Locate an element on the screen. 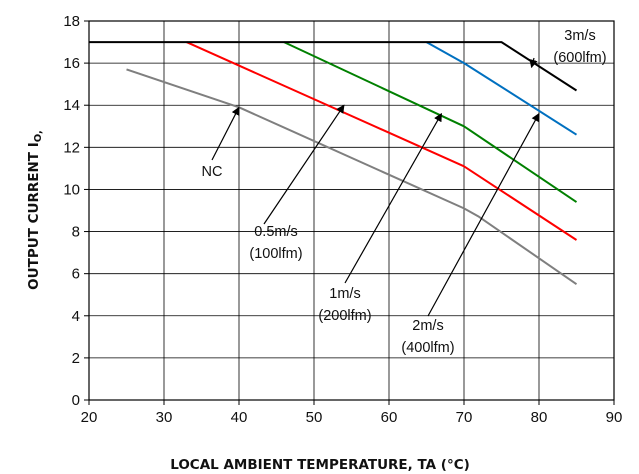 This screenshot has height=474, width=639. annotation-label: NC is located at coordinates (212, 172).